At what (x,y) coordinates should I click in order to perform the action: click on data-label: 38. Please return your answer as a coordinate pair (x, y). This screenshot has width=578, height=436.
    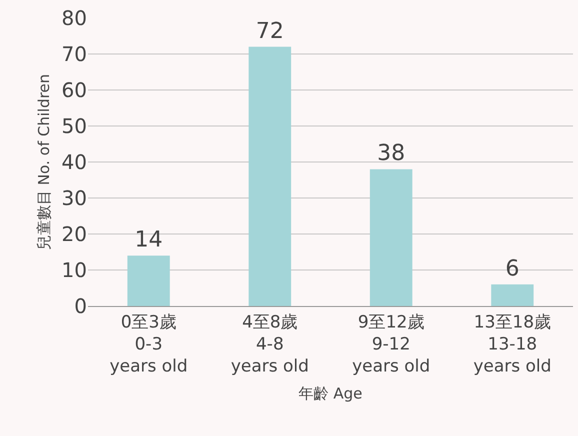
    Looking at the image, I should click on (391, 153).